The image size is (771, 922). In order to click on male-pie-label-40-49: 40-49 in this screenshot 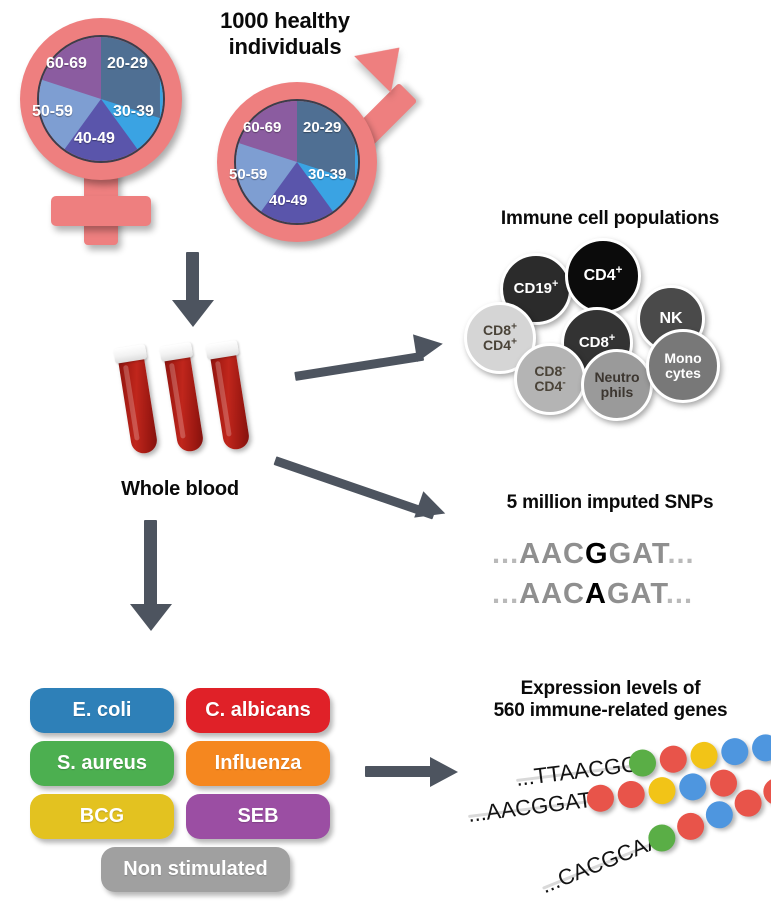, I will do `click(288, 200)`.